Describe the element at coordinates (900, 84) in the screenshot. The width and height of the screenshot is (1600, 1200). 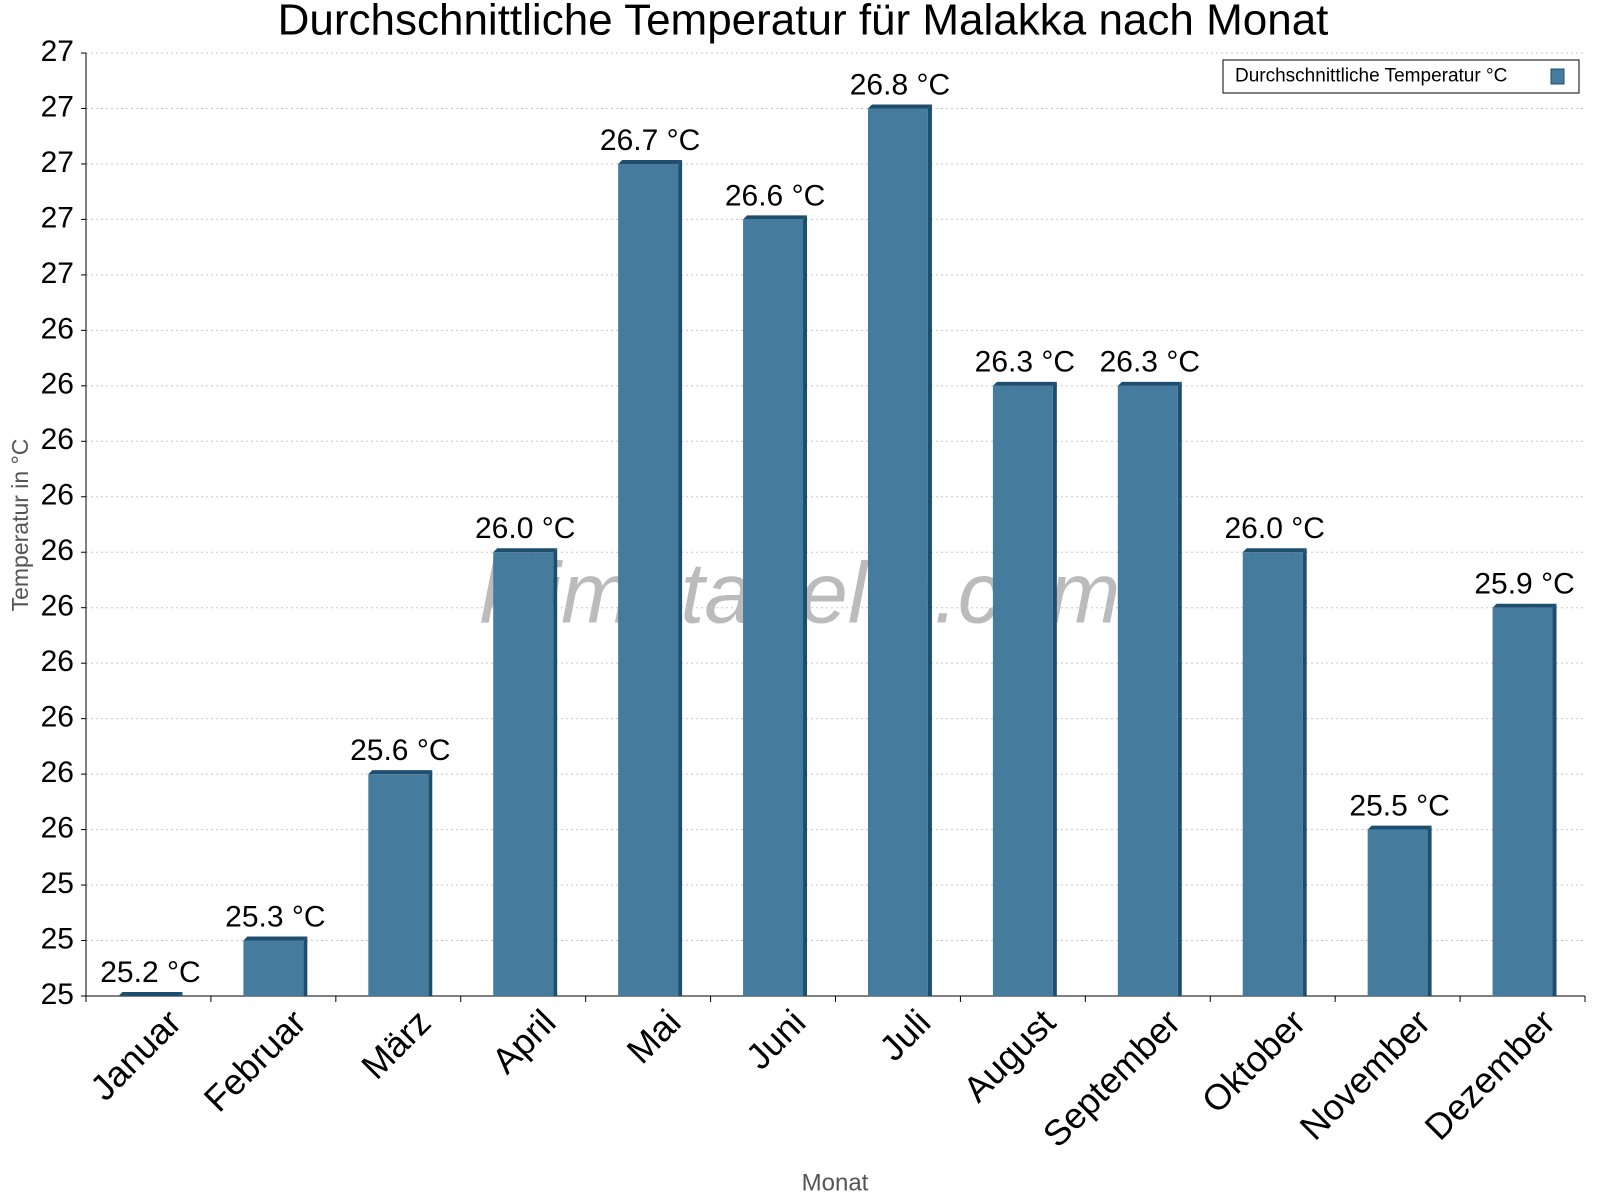
I see `data-label: 26.8 °C` at that location.